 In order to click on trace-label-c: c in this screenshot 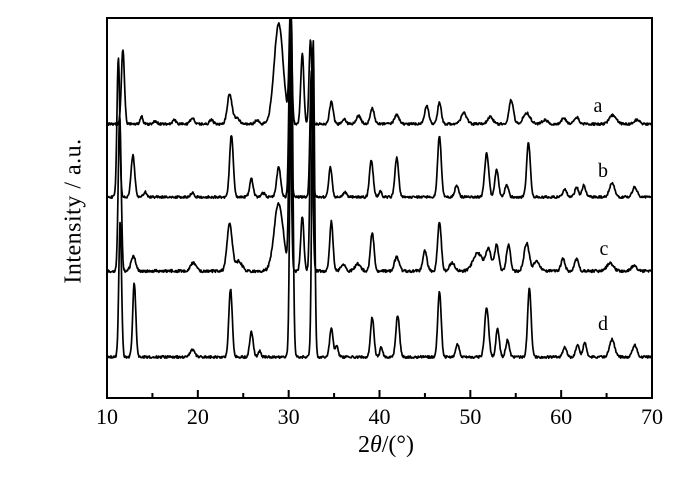, I will do `click(604, 249)`.